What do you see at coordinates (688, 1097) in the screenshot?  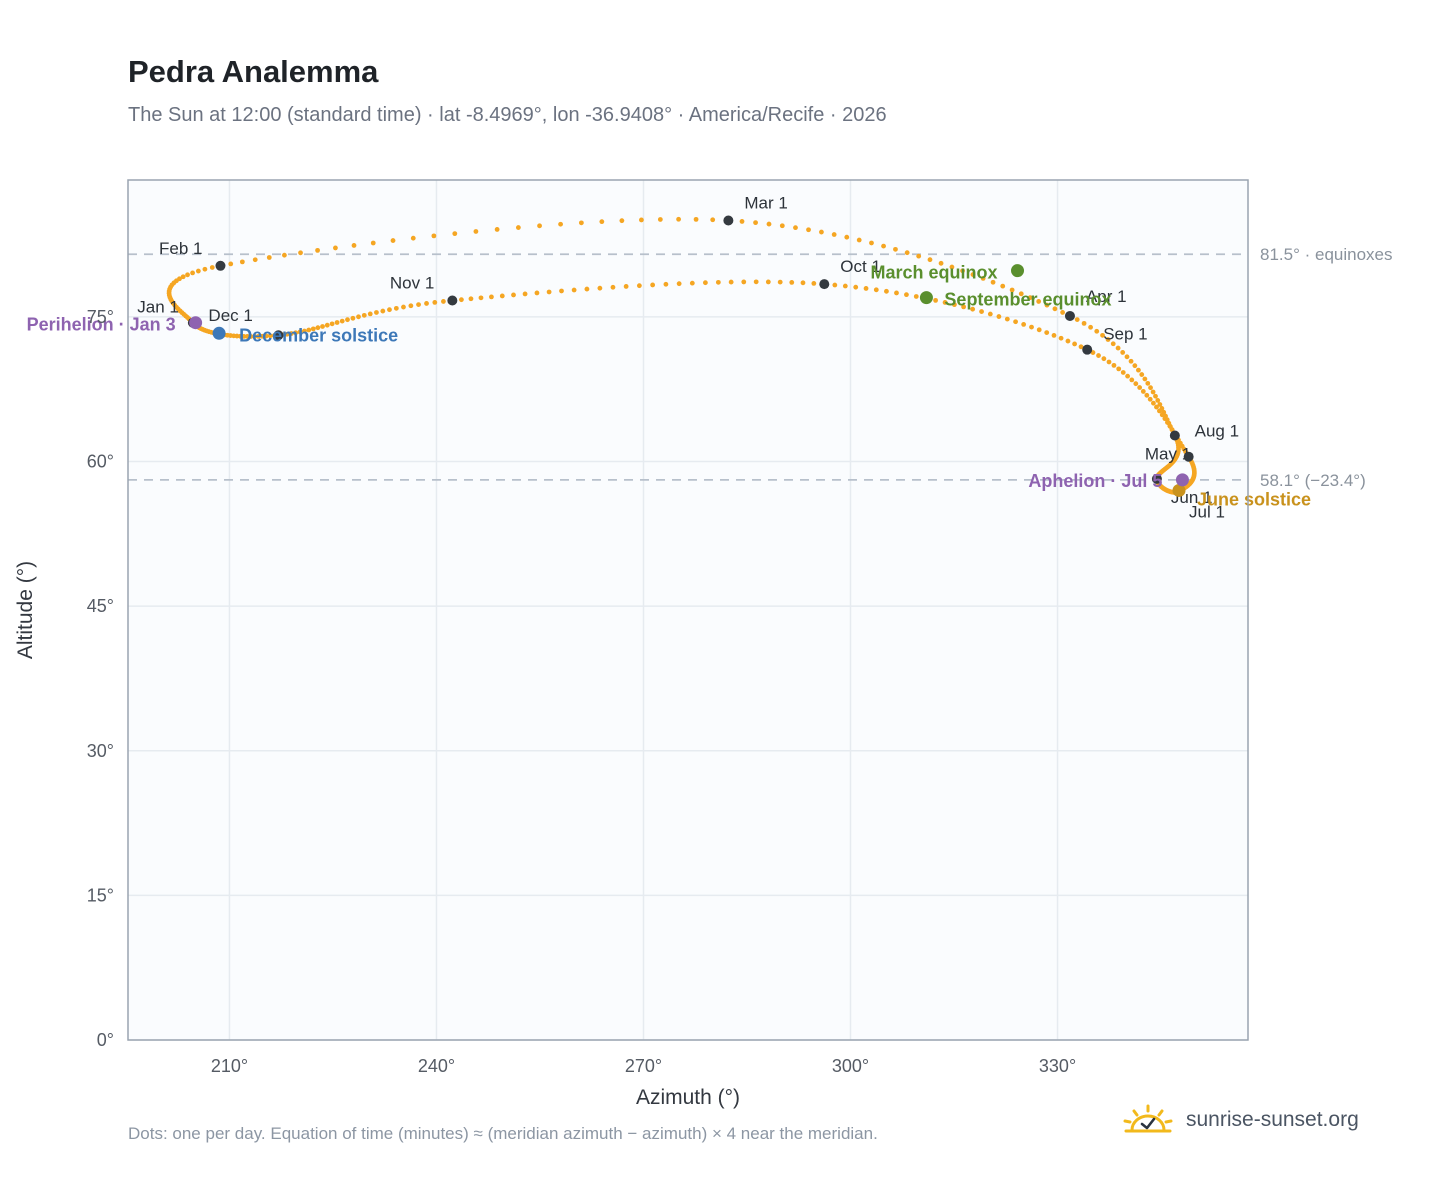 I see `x-axis-label: Azimuth (°)` at bounding box center [688, 1097].